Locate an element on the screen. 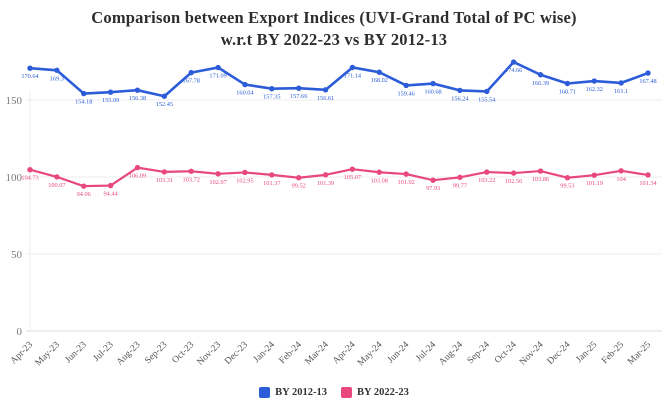  data-point-label: 171.09 is located at coordinates (217, 75).